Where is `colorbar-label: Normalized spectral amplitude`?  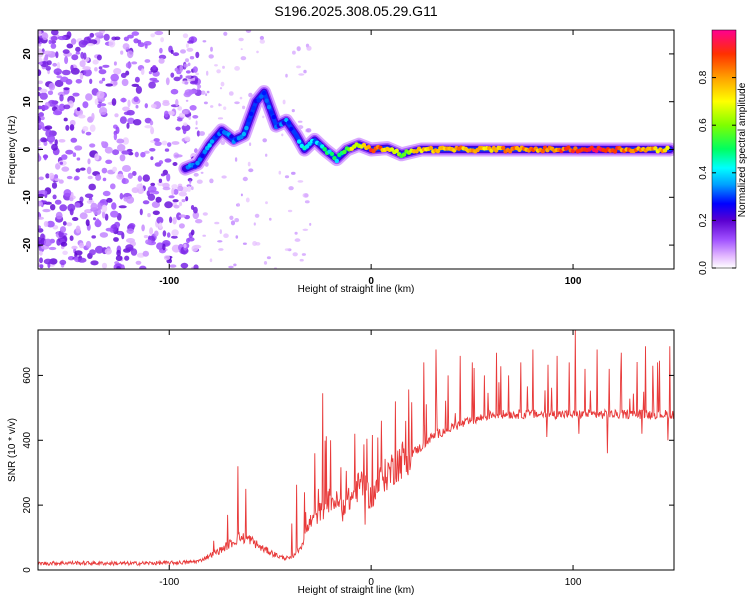 colorbar-label: Normalized spectral amplitude is located at coordinates (742, 149).